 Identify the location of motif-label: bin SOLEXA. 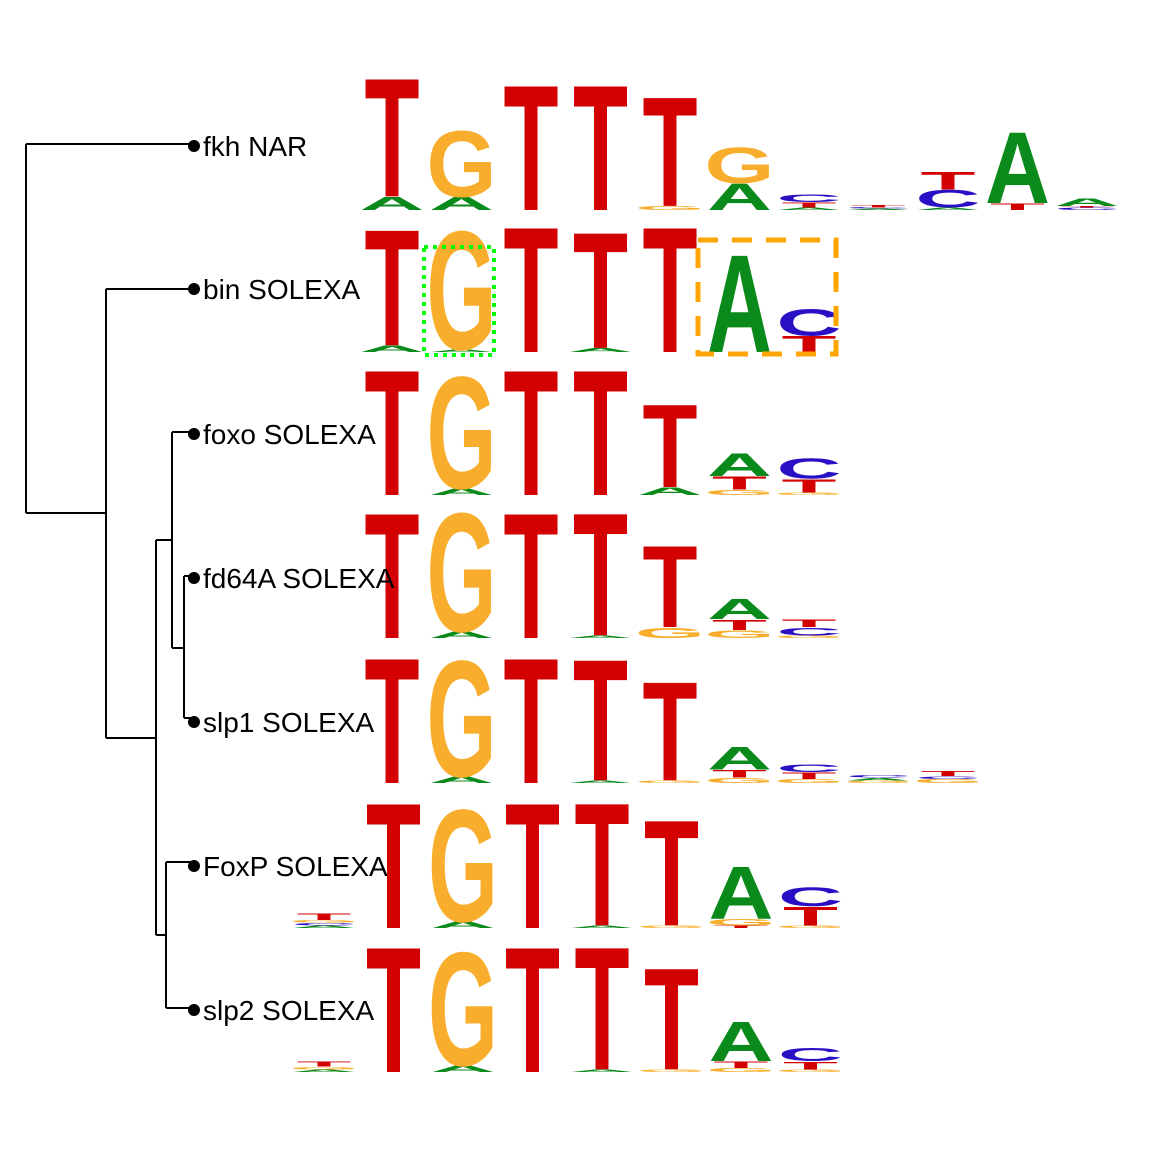
(282, 289).